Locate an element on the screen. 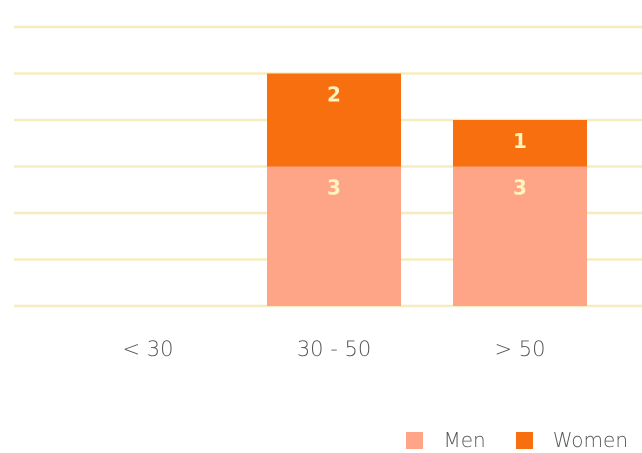 Image resolution: width=642 pixels, height=453 pixels. data-label-women-2: 1 is located at coordinates (520, 141).